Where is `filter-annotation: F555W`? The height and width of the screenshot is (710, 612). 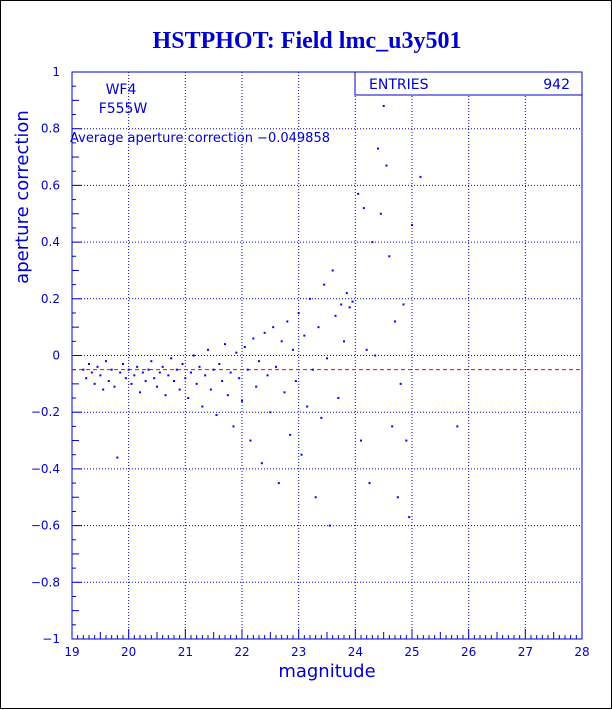 filter-annotation: F555W is located at coordinates (123, 109).